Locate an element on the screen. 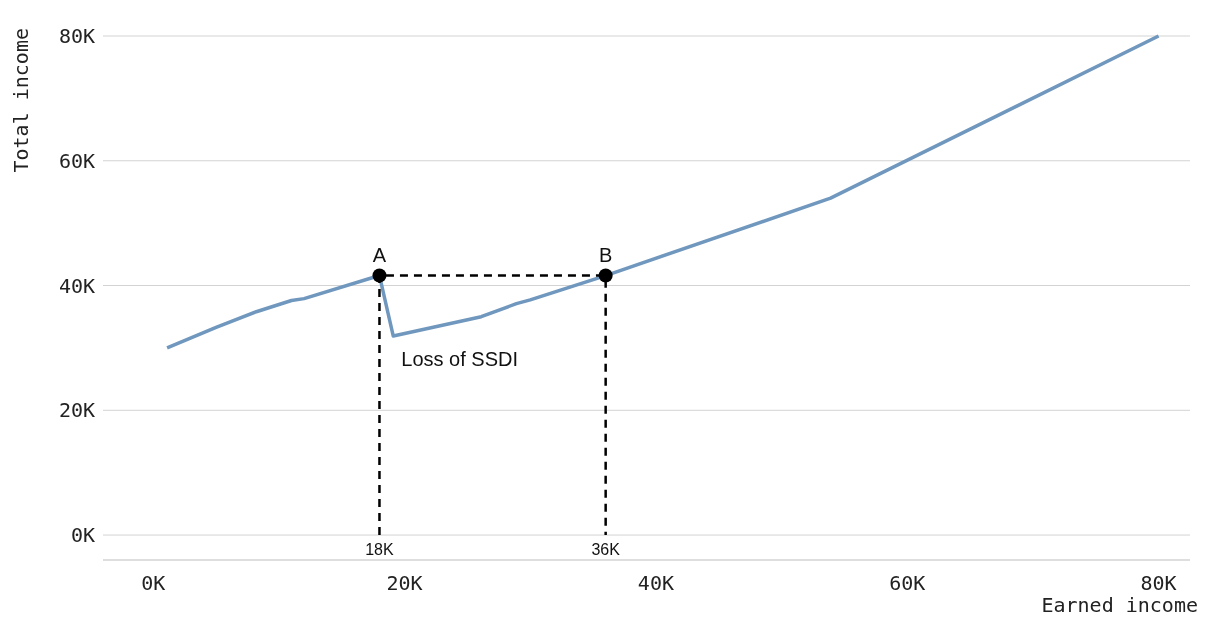  annotation: A is located at coordinates (379, 254).